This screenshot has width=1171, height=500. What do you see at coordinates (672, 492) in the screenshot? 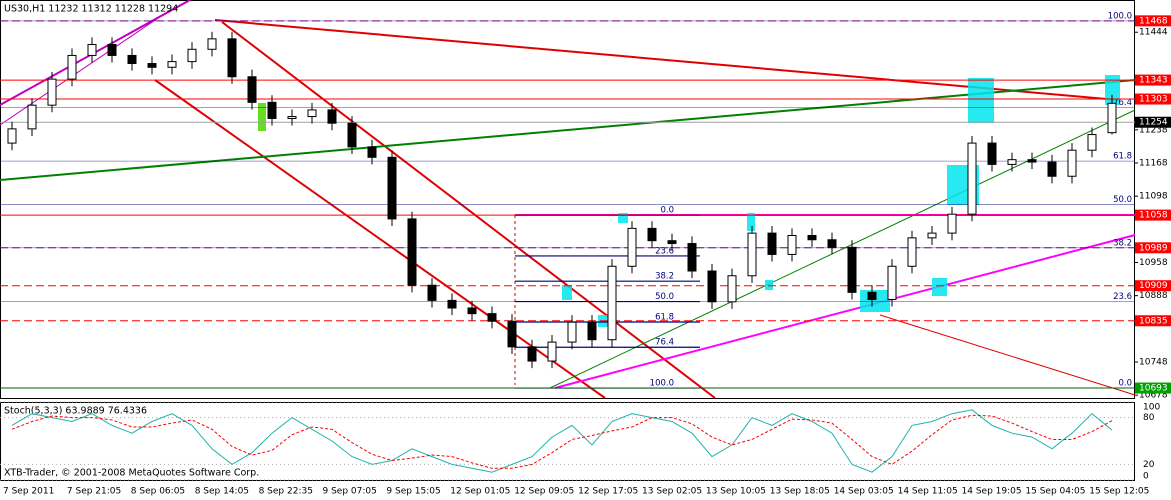
I see `x-tick-label: 13 Sep 02:05` at bounding box center [672, 492].